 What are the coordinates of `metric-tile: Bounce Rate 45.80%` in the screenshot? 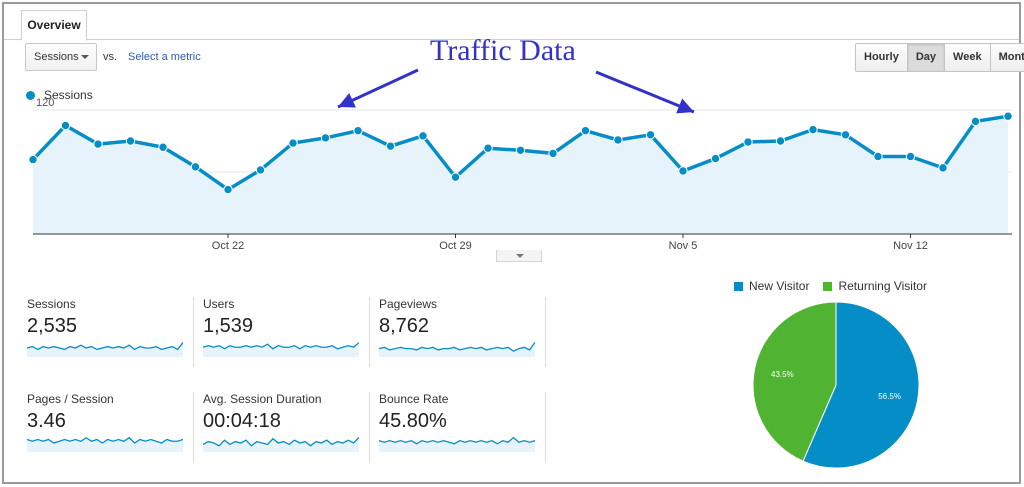 It's located at (459, 428).